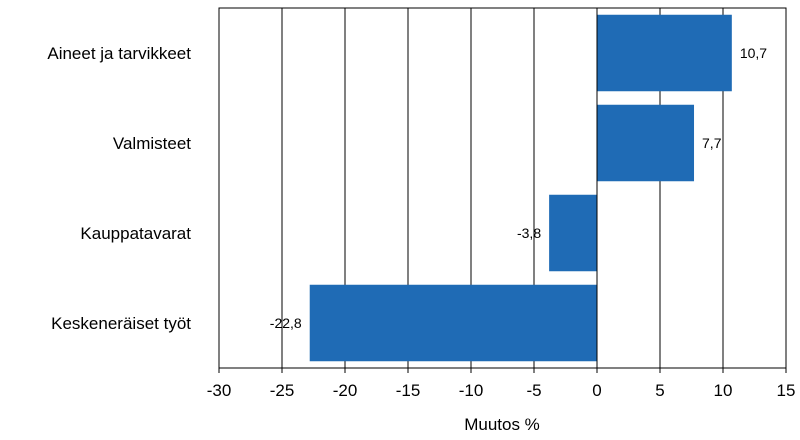 This screenshot has width=800, height=440. Describe the element at coordinates (596, 390) in the screenshot. I see `x-tick-label: 0` at that location.